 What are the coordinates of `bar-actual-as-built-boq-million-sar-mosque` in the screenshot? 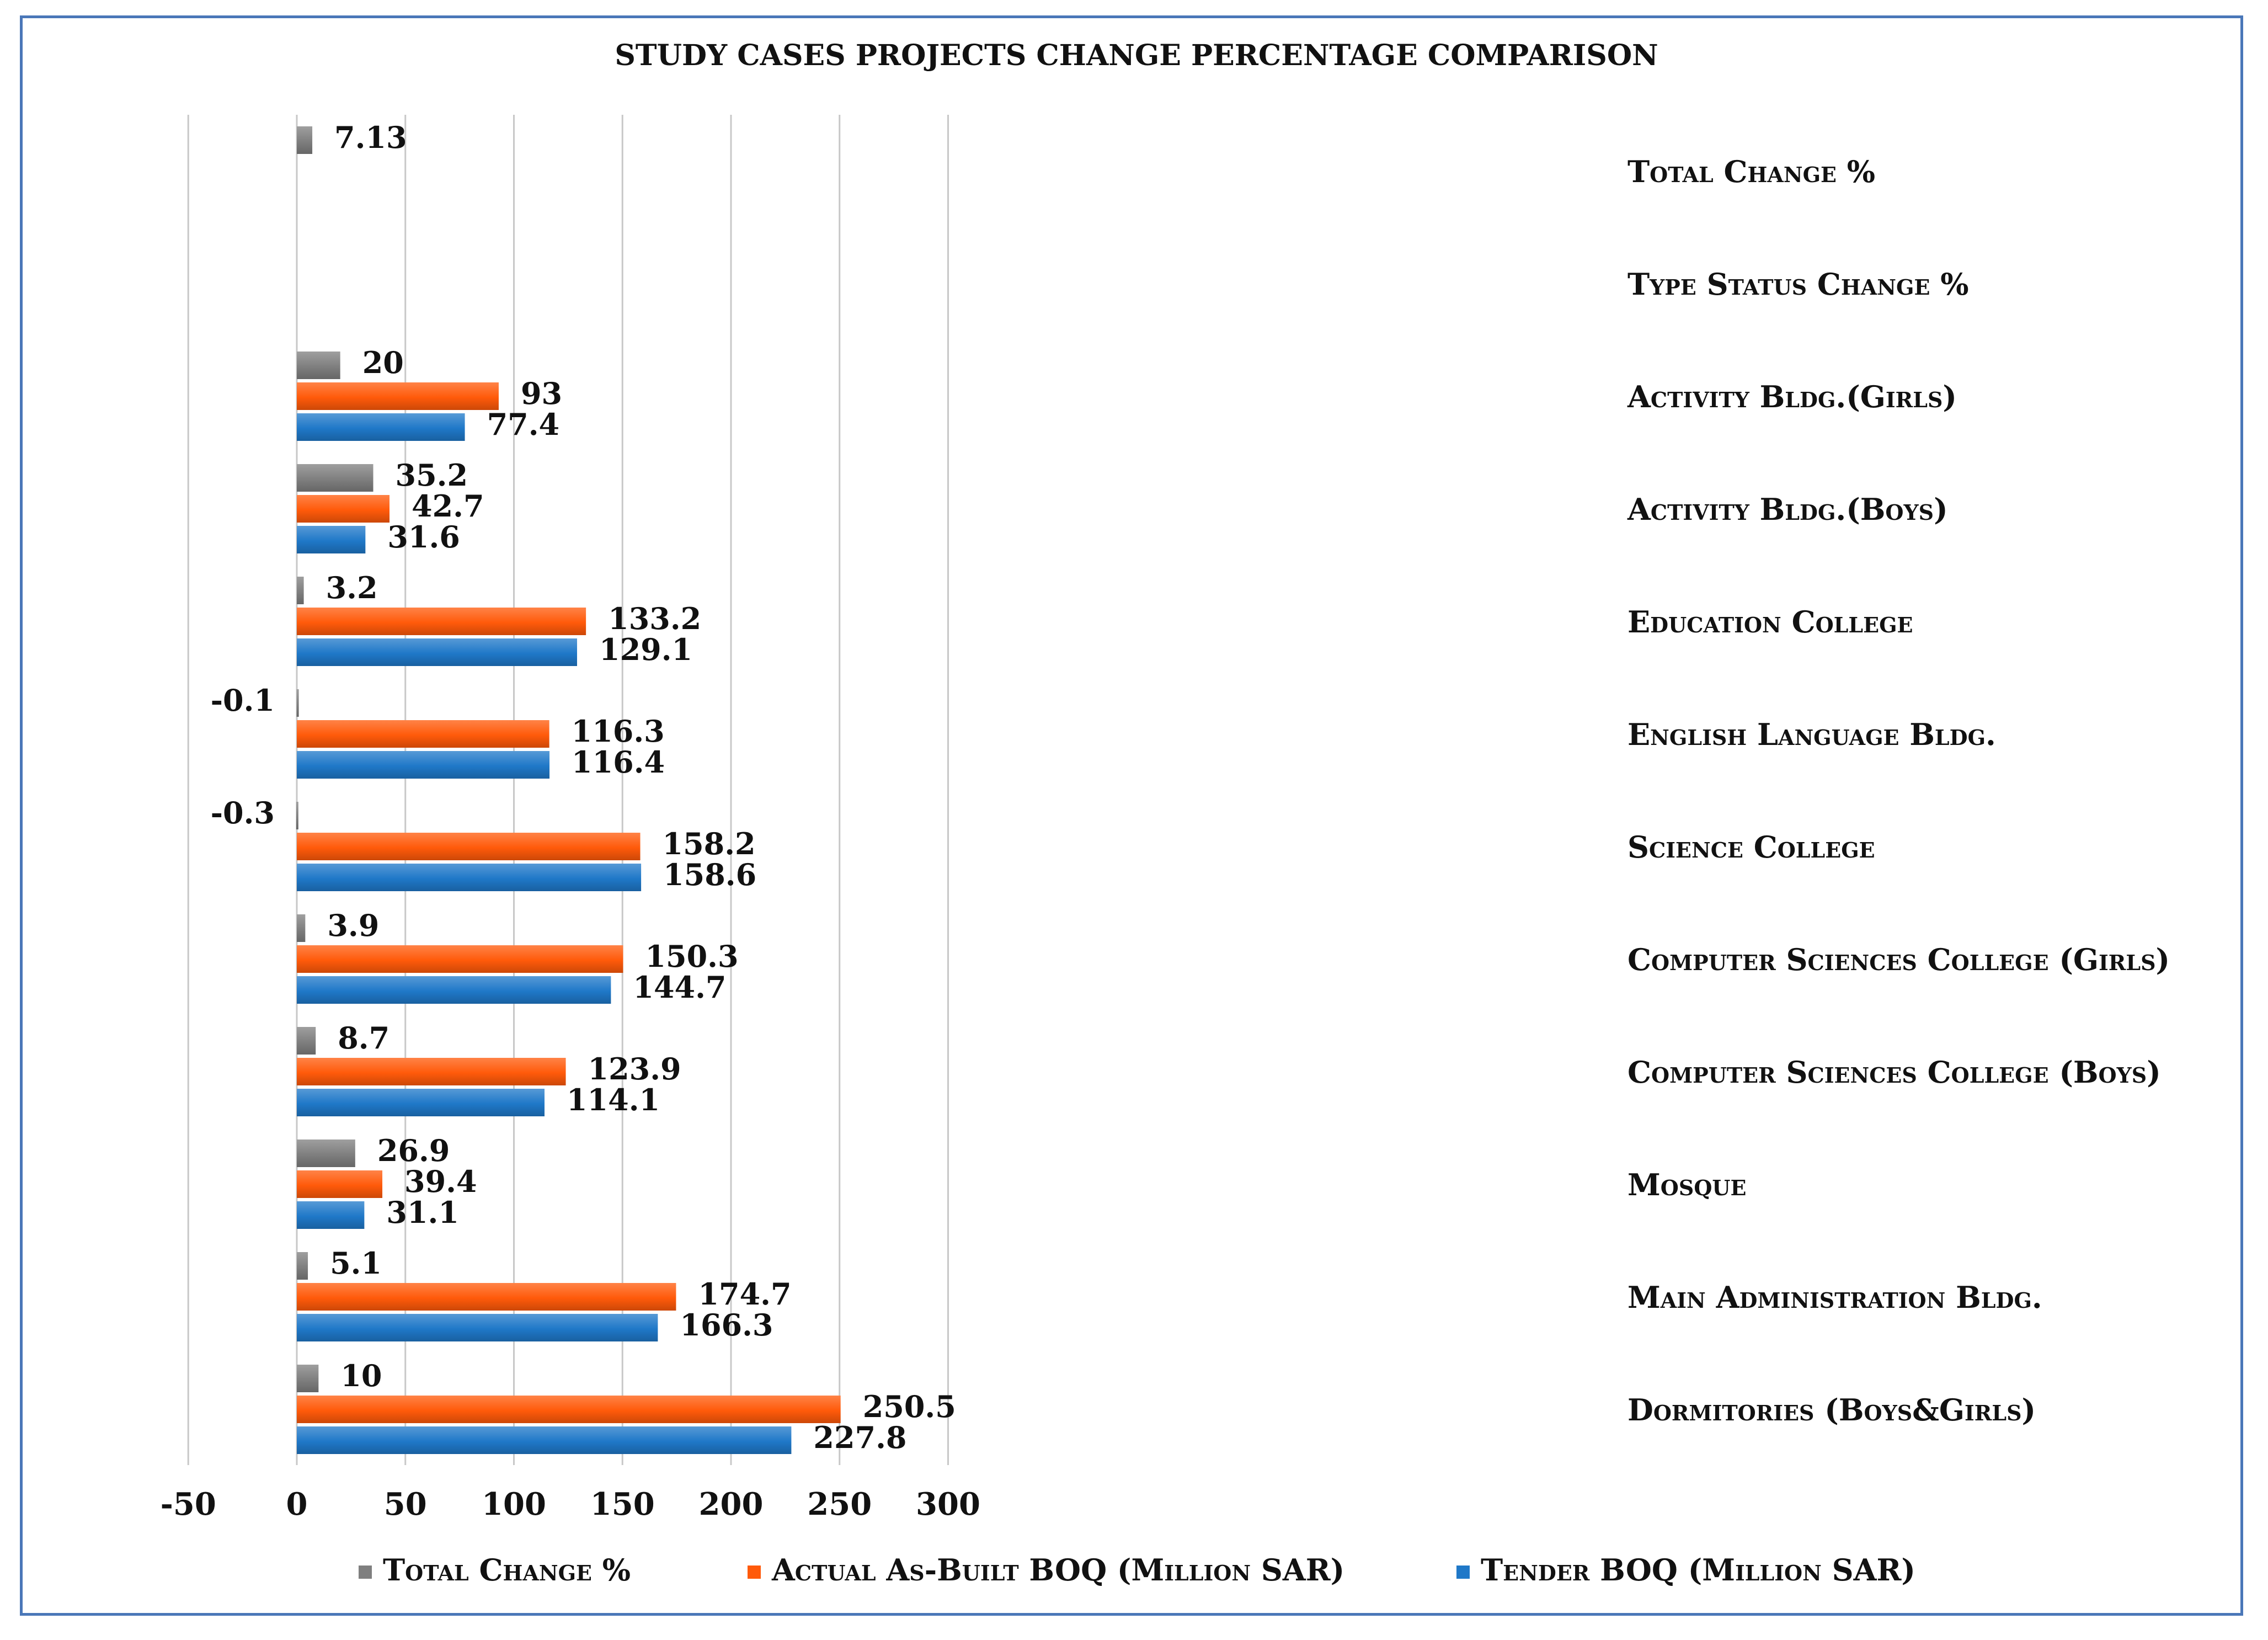 It's located at (340, 1184).